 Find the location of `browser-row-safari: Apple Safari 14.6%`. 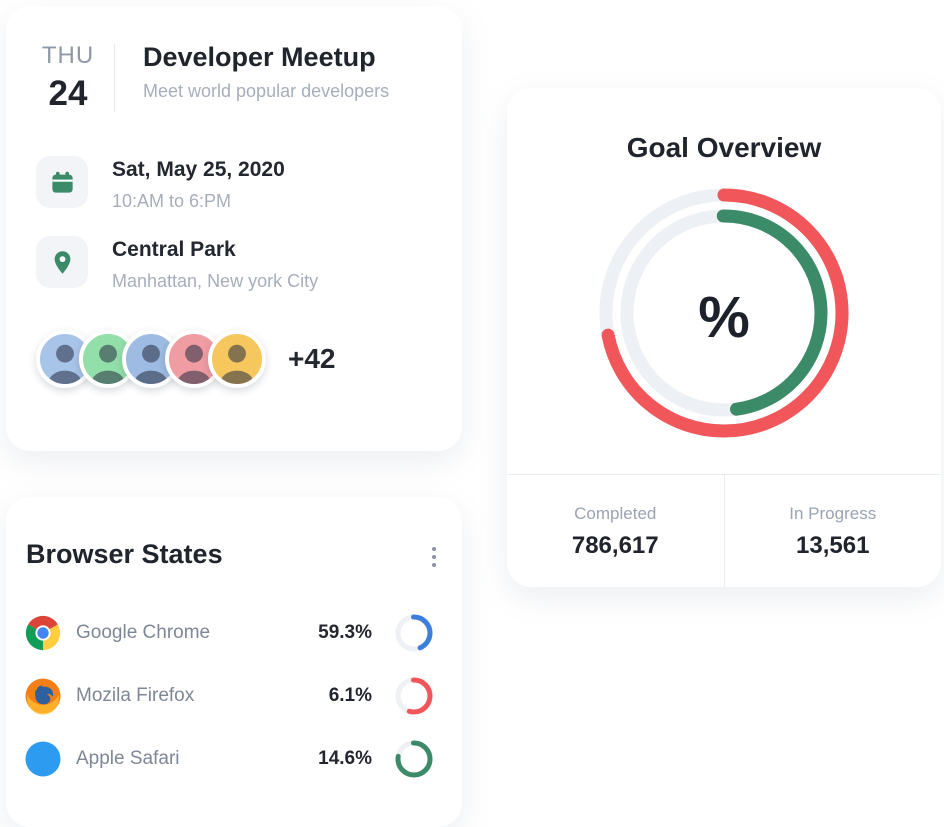

browser-row-safari: Apple Safari 14.6% is located at coordinates (229, 758).